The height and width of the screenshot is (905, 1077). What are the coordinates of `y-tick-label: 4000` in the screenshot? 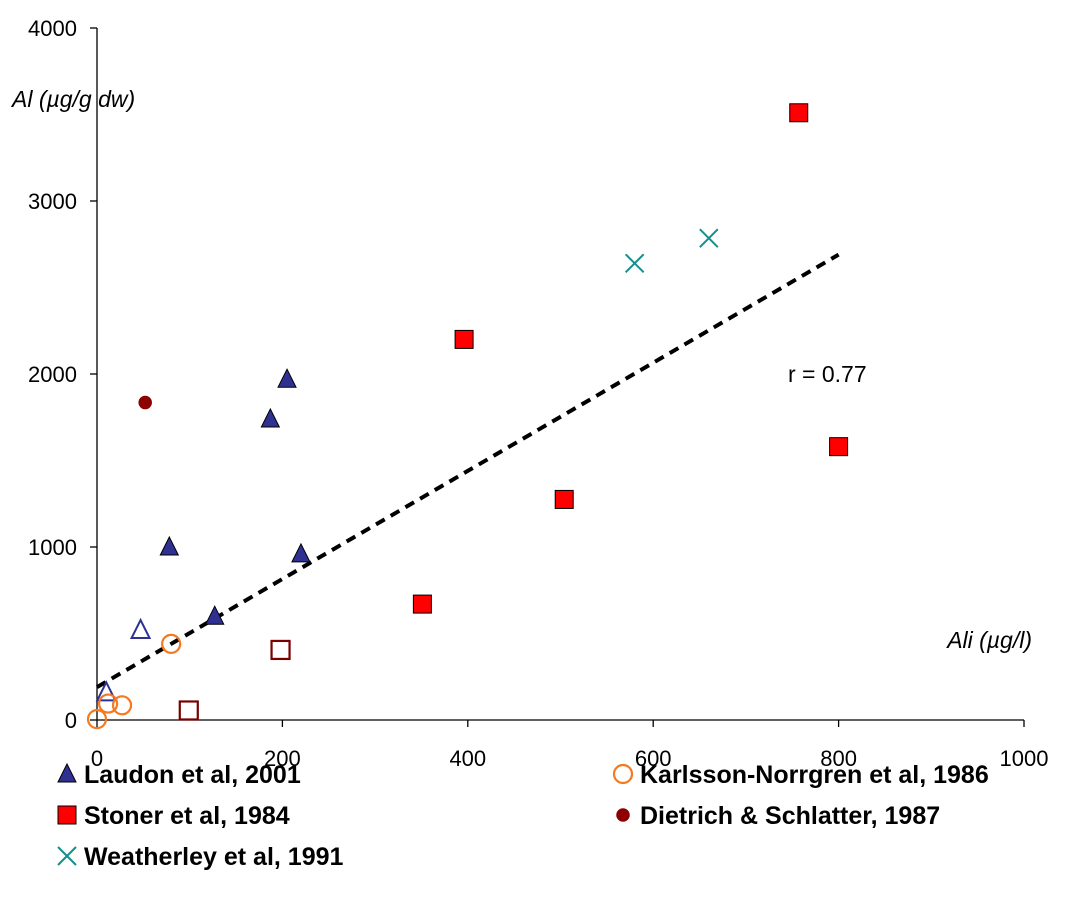 It's located at (52, 28).